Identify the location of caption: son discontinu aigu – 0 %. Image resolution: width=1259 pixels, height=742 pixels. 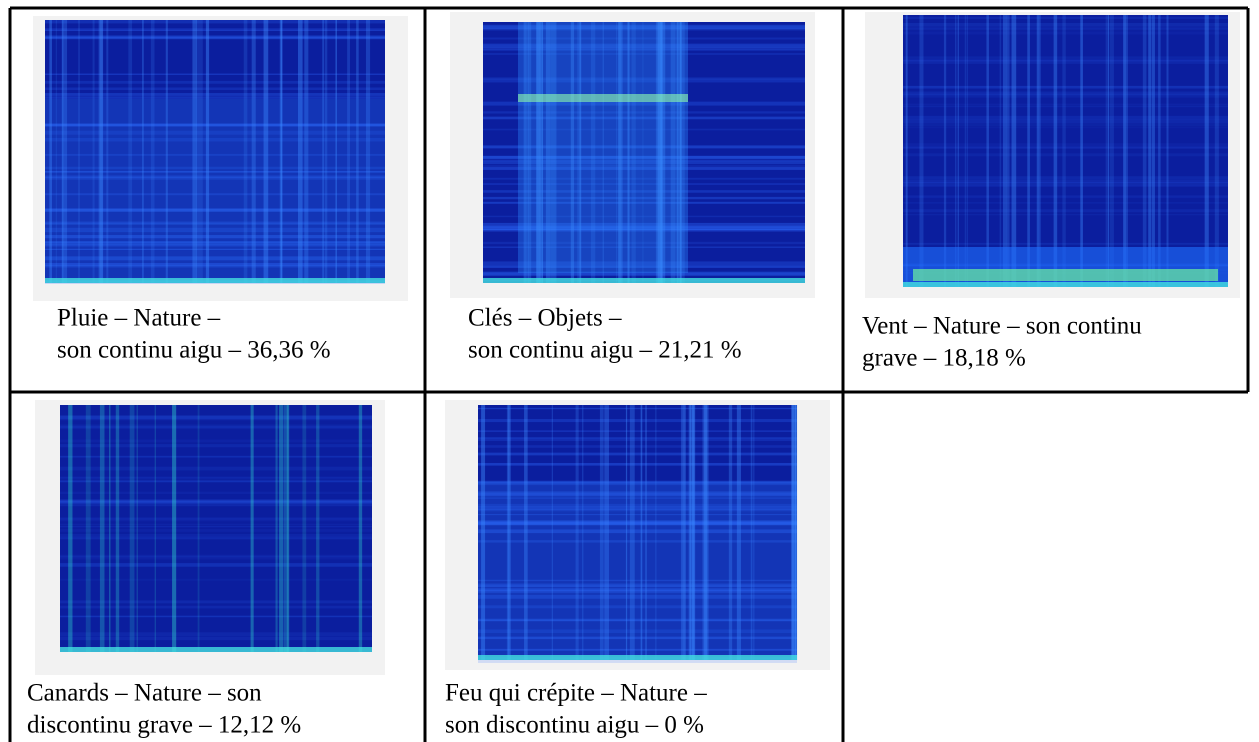
(574, 725).